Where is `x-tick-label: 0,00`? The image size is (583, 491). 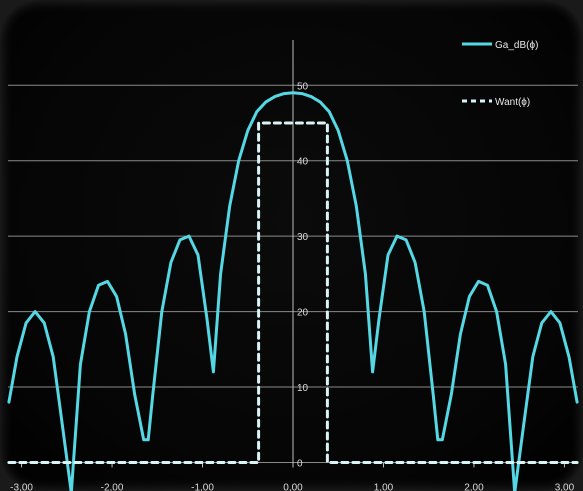 x-tick-label: 0,00 is located at coordinates (293, 486).